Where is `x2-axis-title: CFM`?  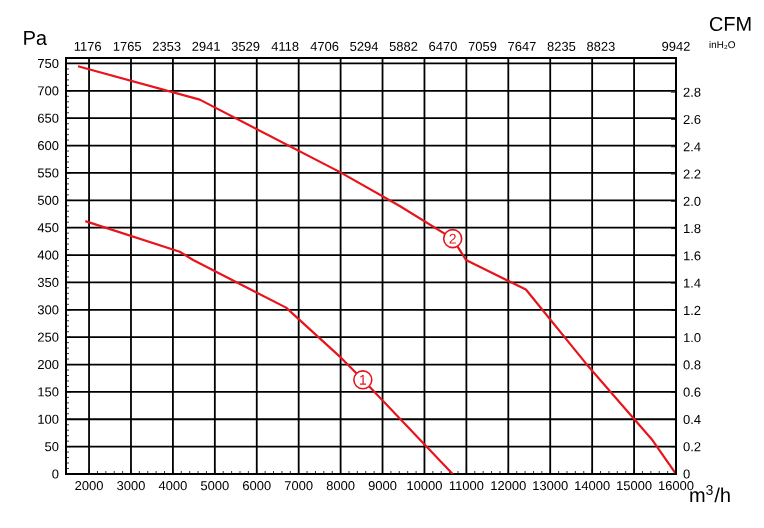
x2-axis-title: CFM is located at coordinates (730, 24).